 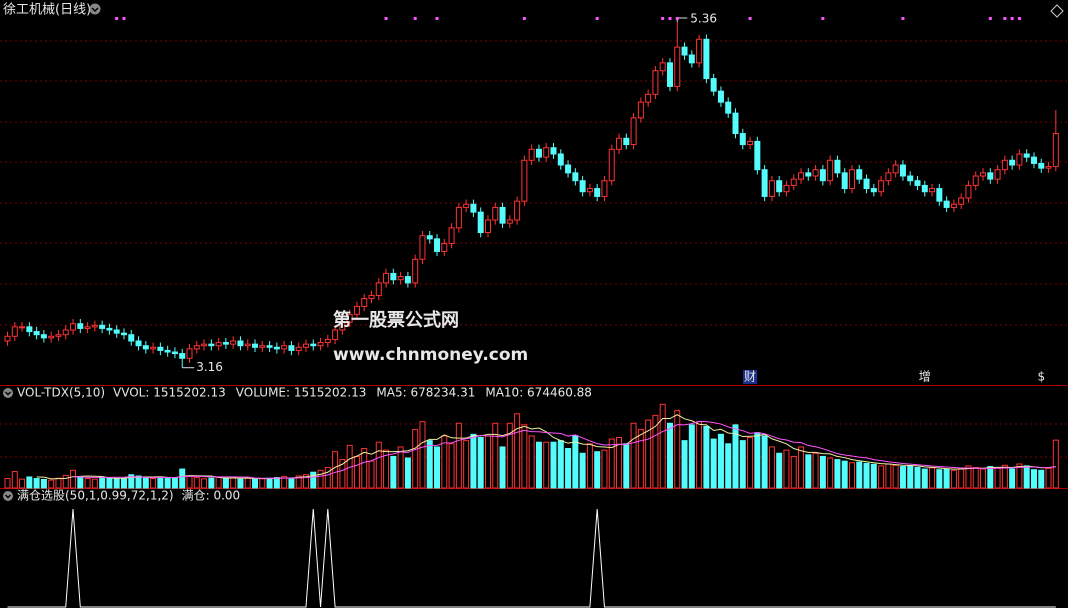 I want to click on legend-entry: MA10: 674460.88, so click(x=538, y=393).